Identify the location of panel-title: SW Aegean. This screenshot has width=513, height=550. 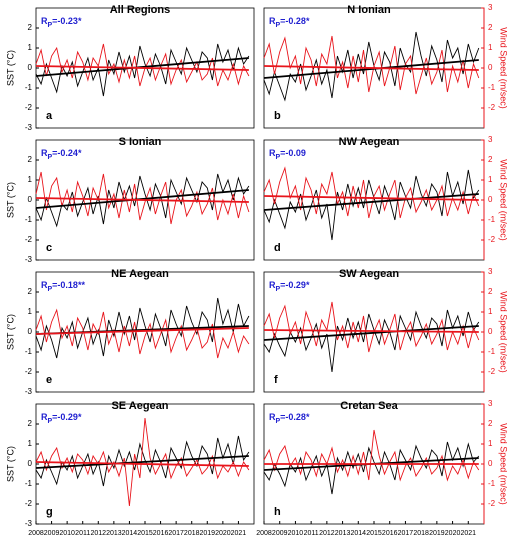
(369, 274).